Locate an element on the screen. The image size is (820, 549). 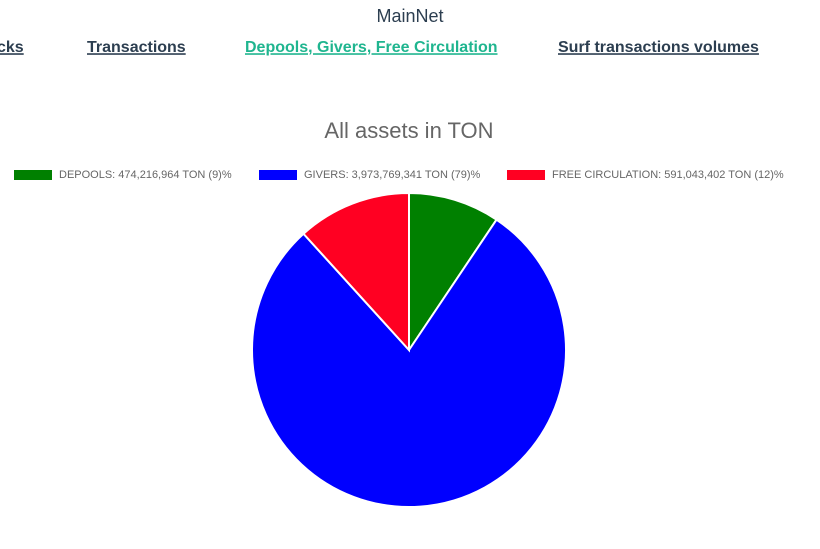
nav-link: Surf transactions volumes is located at coordinates (658, 47).